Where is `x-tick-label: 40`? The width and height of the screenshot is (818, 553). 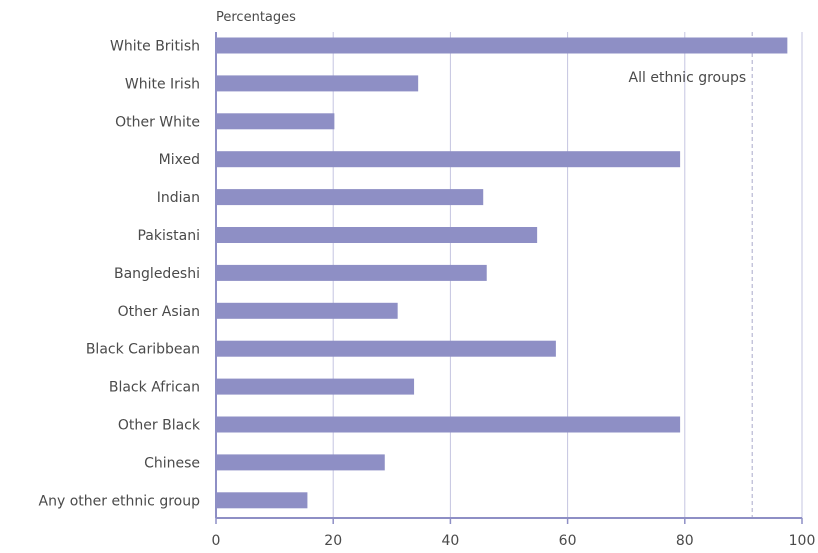
x-tick-label: 40 is located at coordinates (450, 541).